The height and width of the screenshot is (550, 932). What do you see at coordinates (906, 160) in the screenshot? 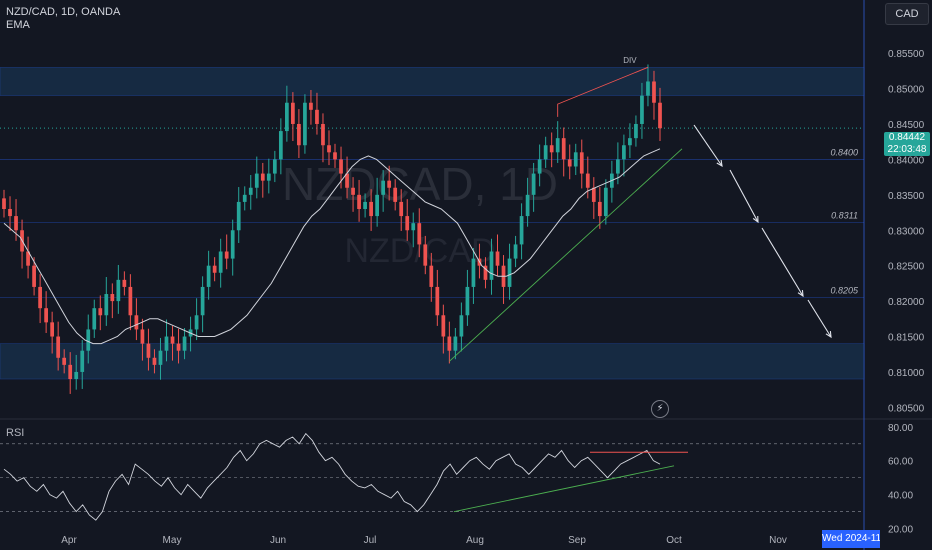
I see `price-tick-4: 0.84000` at bounding box center [906, 160].